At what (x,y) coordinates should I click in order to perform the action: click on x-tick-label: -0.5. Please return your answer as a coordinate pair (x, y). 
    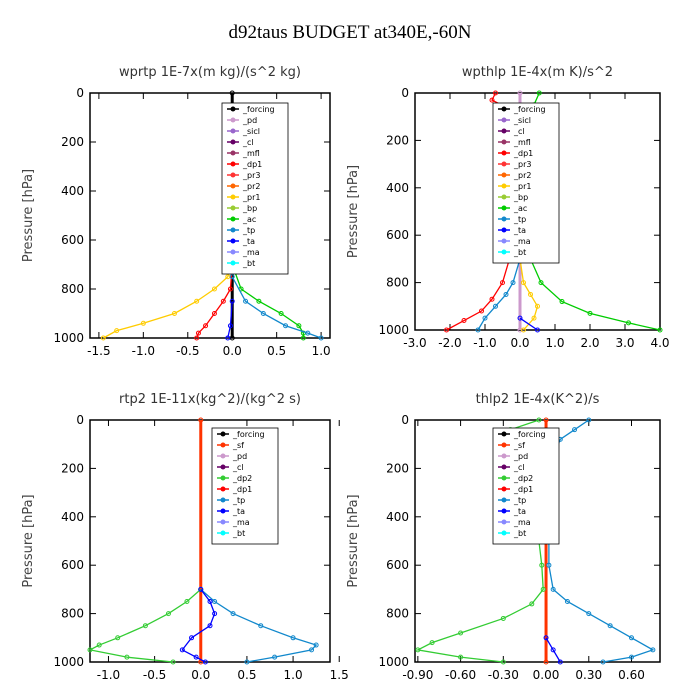
    Looking at the image, I should click on (154, 675).